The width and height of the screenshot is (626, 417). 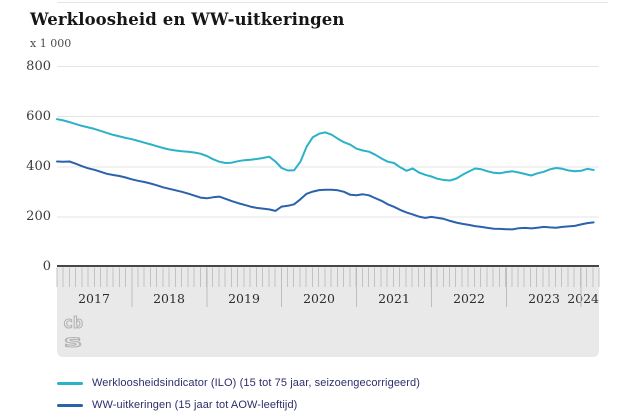 What do you see at coordinates (469, 298) in the screenshot?
I see `x-axis-year-2022: 2022` at bounding box center [469, 298].